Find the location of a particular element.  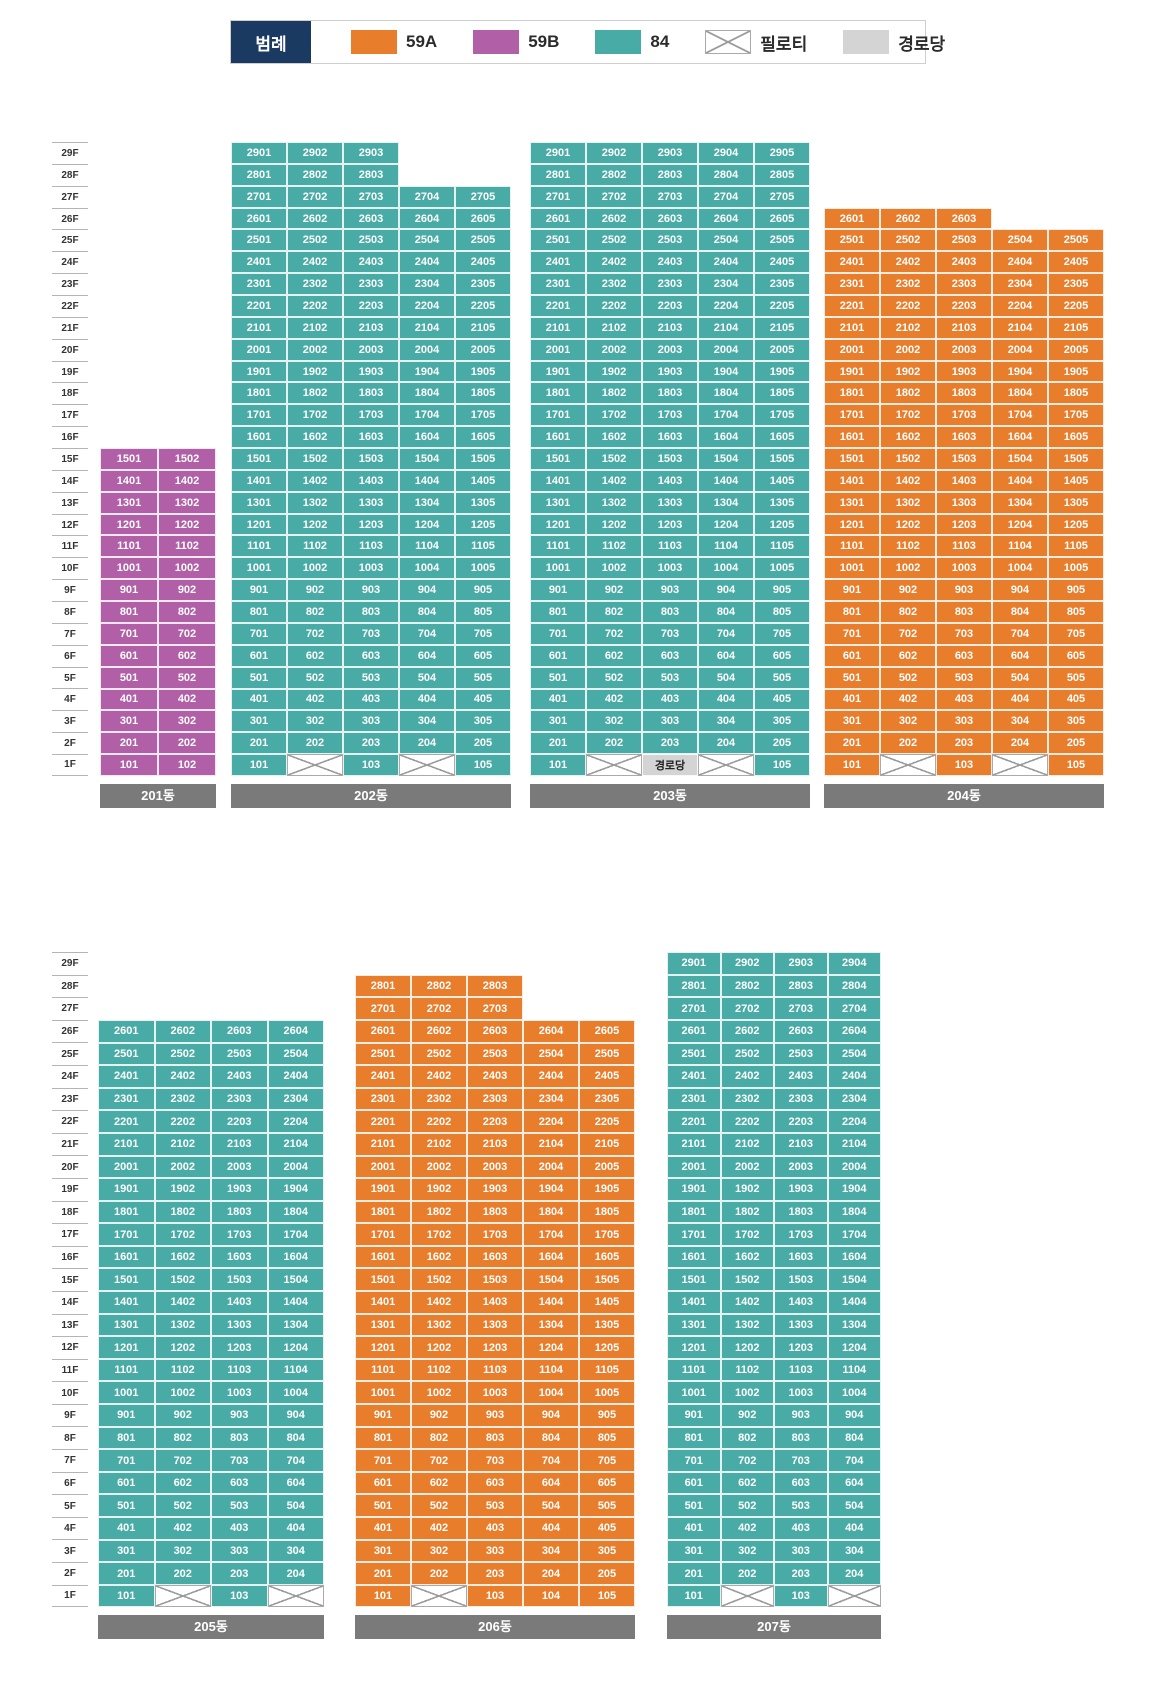

building-label-207: 207동 is located at coordinates (774, 1627).